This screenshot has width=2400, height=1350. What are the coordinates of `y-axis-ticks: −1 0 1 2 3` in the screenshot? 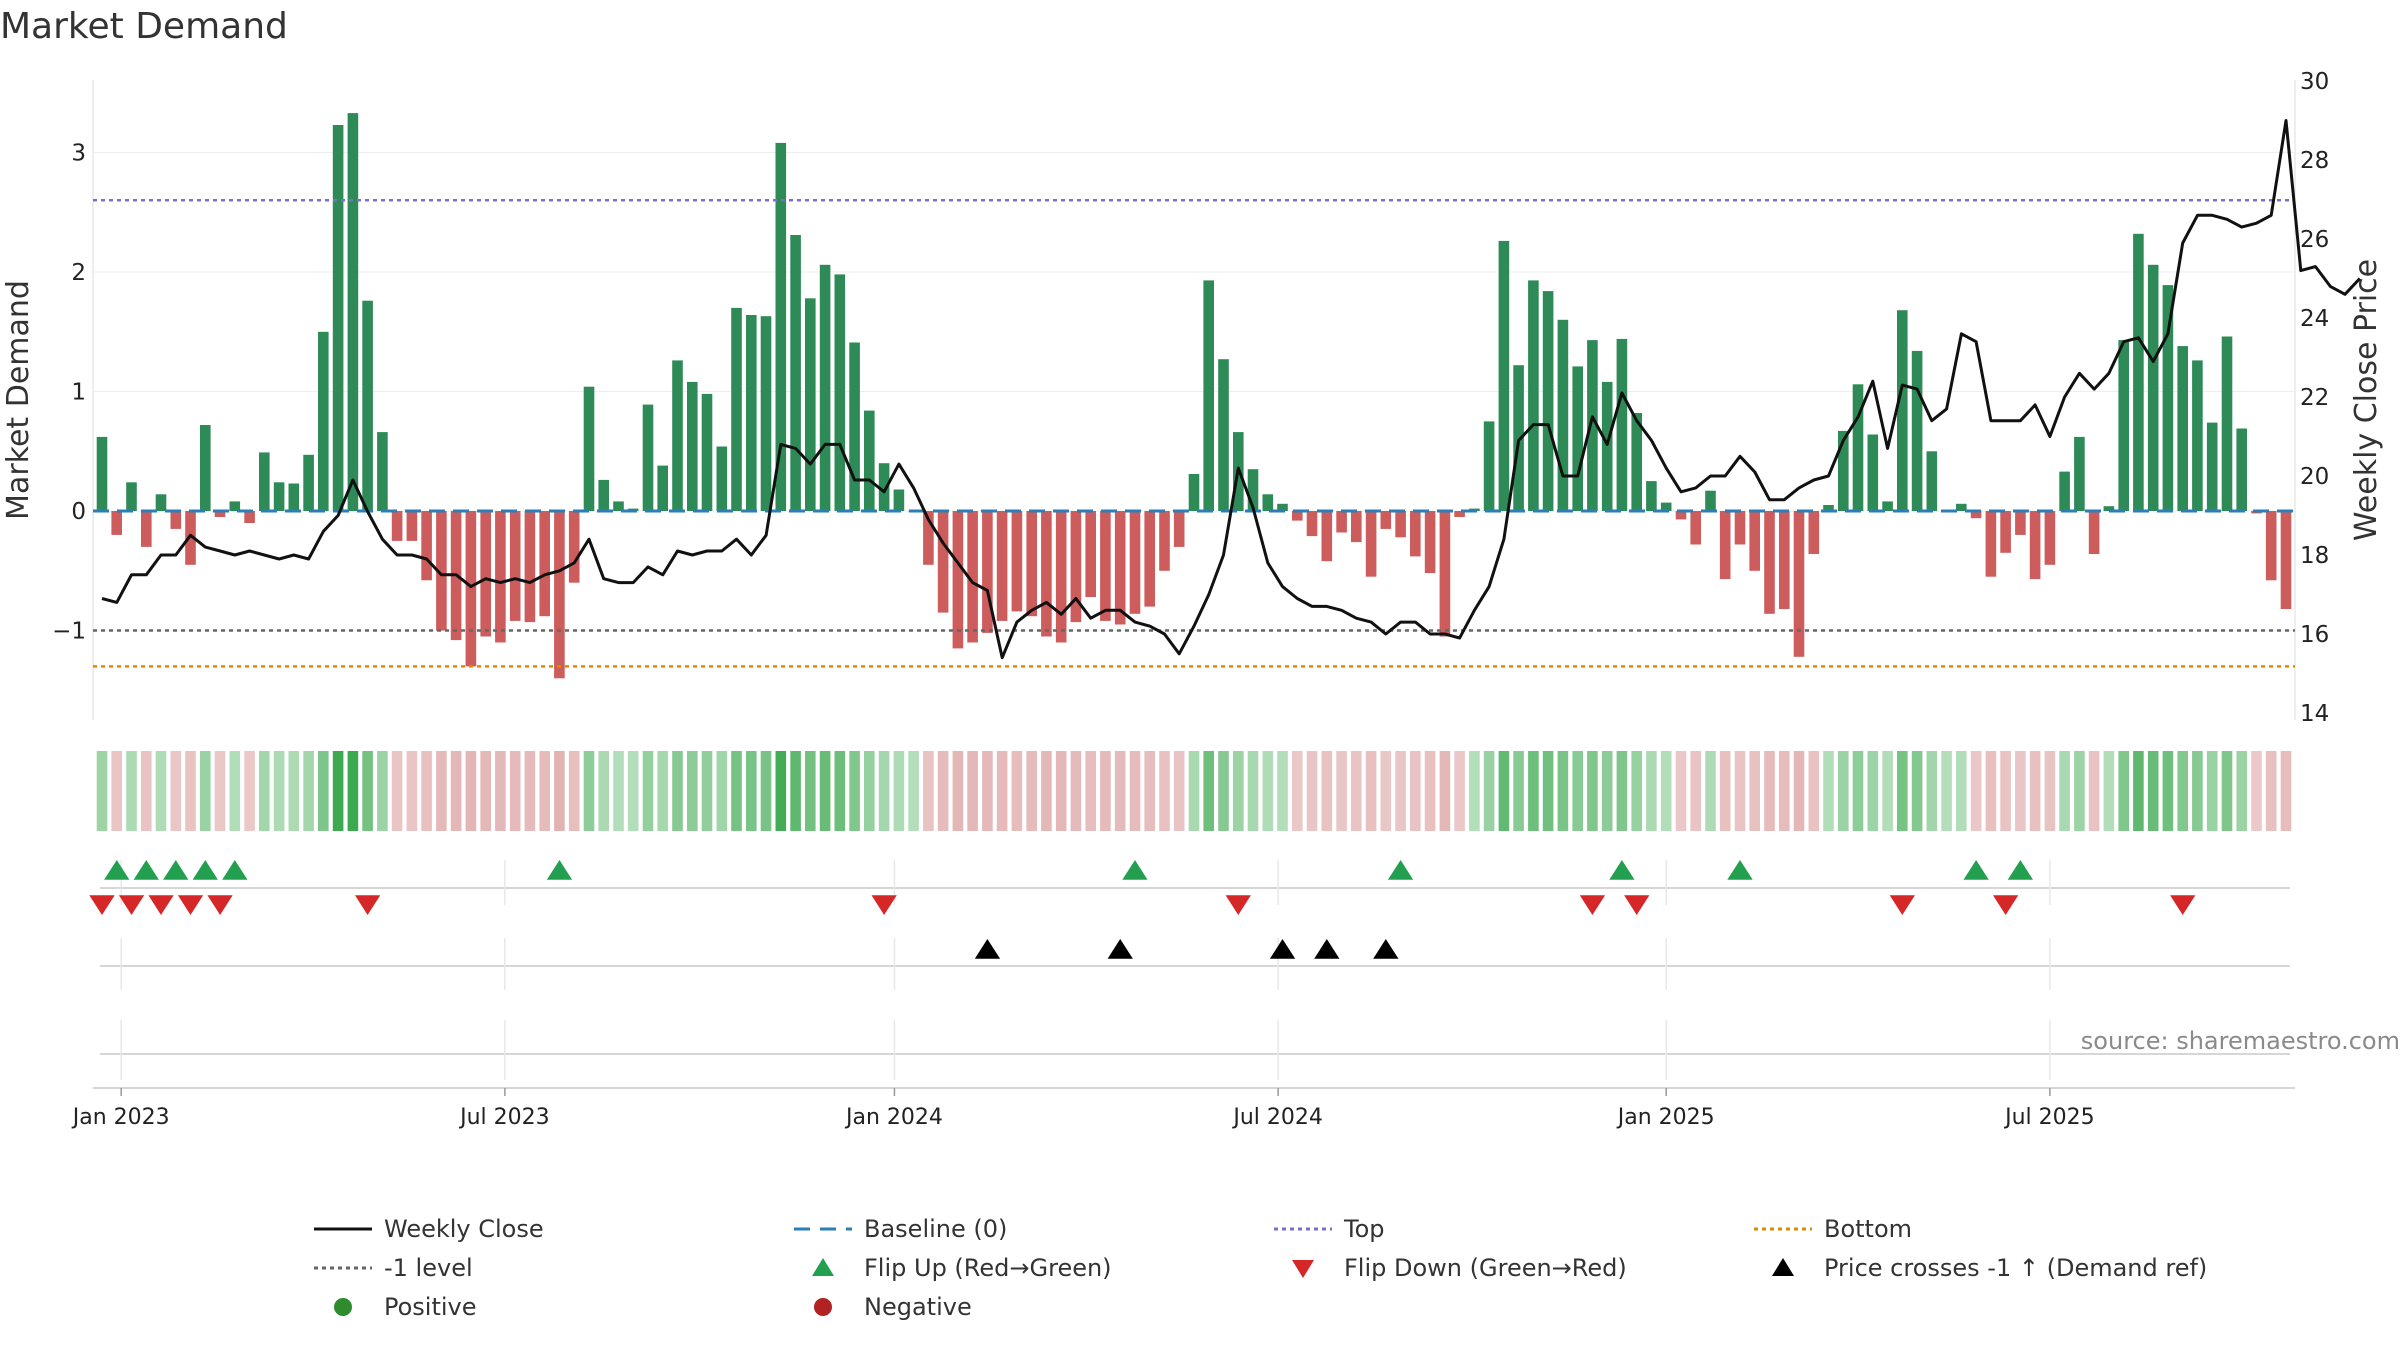 It's located at (69, 393).